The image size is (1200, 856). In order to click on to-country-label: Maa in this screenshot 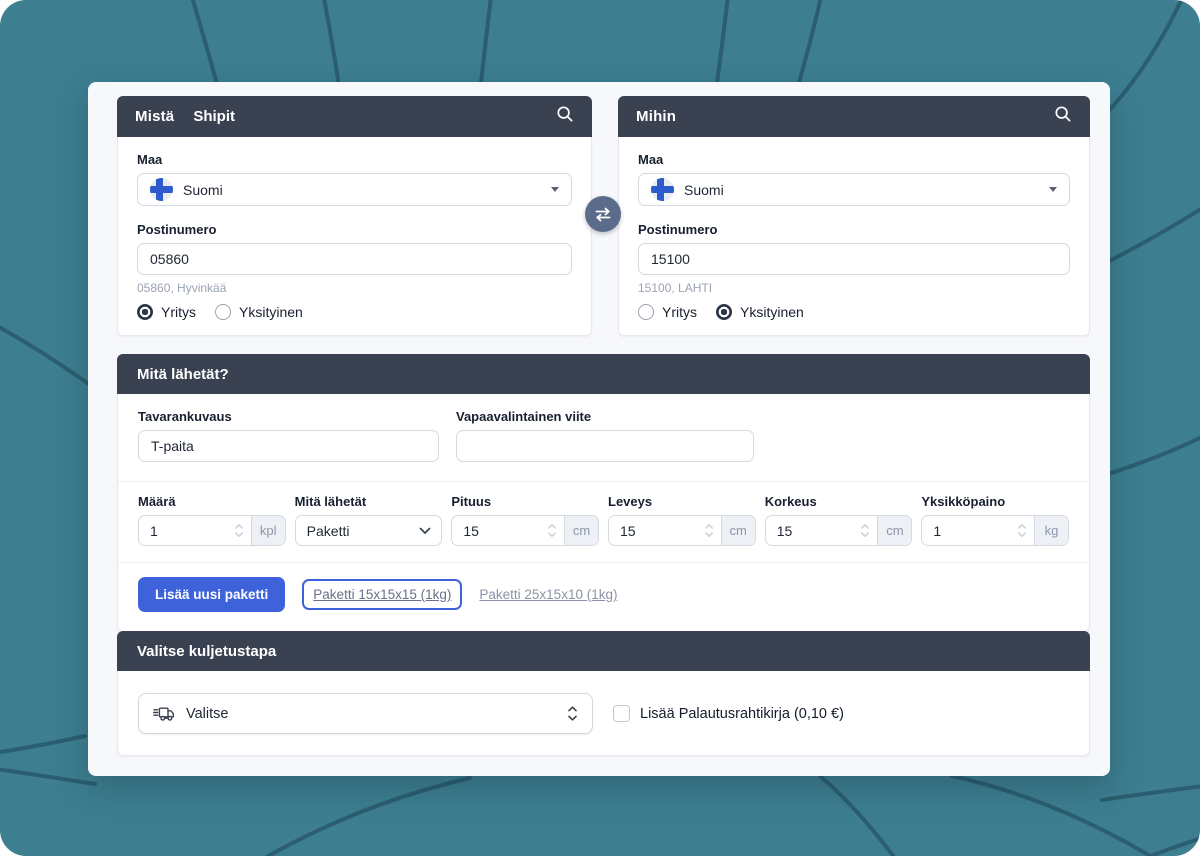, I will do `click(651, 159)`.